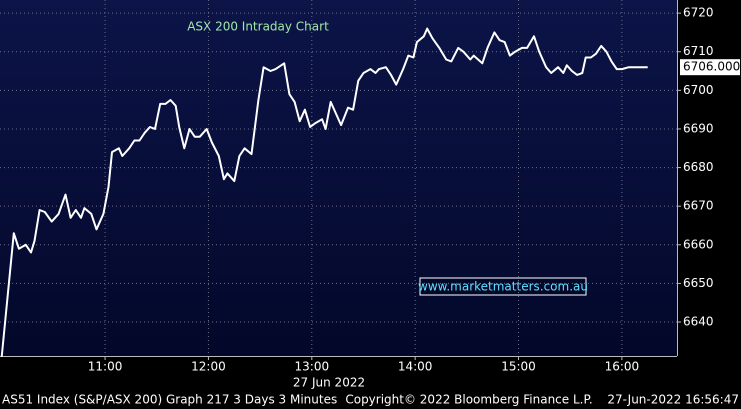 This screenshot has width=741, height=409. Describe the element at coordinates (698, 13) in the screenshot. I see `y-tick-label: 6720` at that location.